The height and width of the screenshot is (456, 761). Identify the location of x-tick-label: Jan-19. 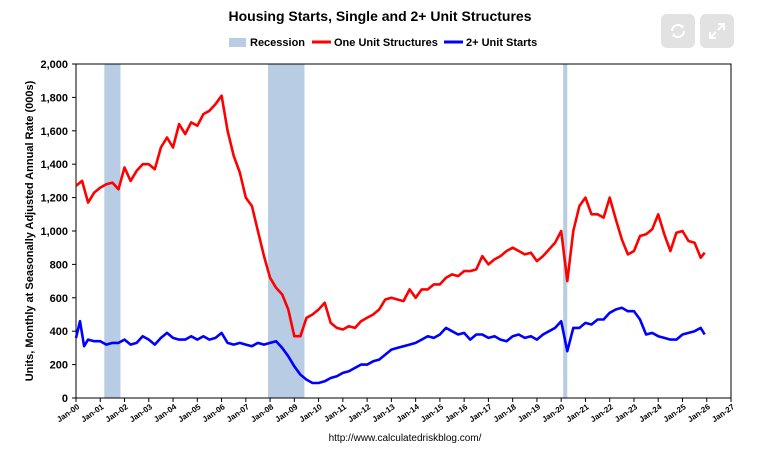
(529, 413).